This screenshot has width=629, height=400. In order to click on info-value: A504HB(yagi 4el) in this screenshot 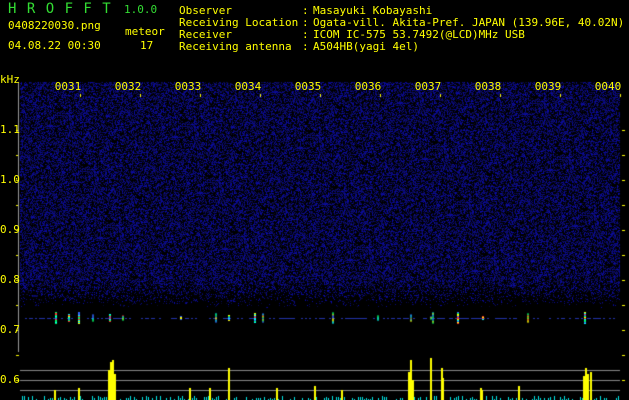, I will do `click(366, 46)`.